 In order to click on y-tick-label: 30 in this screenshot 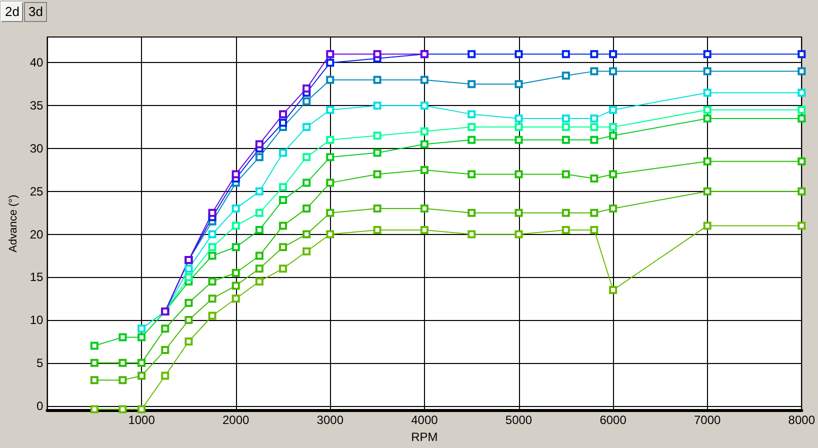, I will do `click(37, 149)`.